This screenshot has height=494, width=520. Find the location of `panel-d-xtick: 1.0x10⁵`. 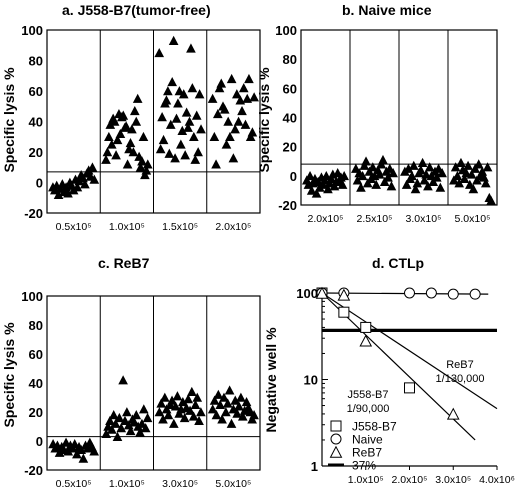

panel-d-xtick: 1.0x10⁵ is located at coordinates (366, 480).